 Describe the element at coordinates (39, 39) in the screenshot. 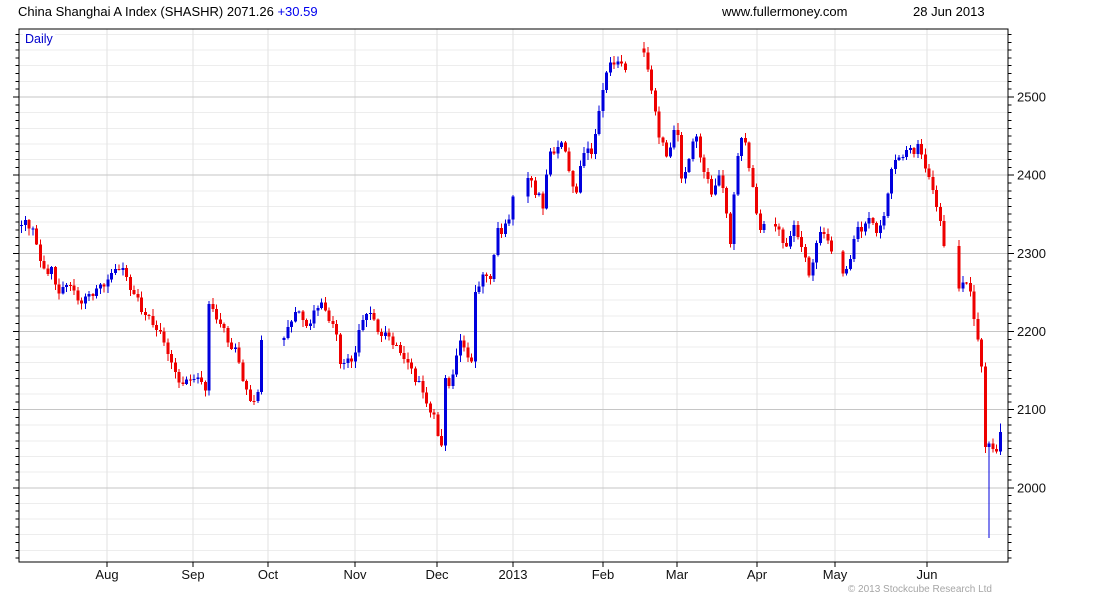

I see `frequency-label: Daily` at that location.